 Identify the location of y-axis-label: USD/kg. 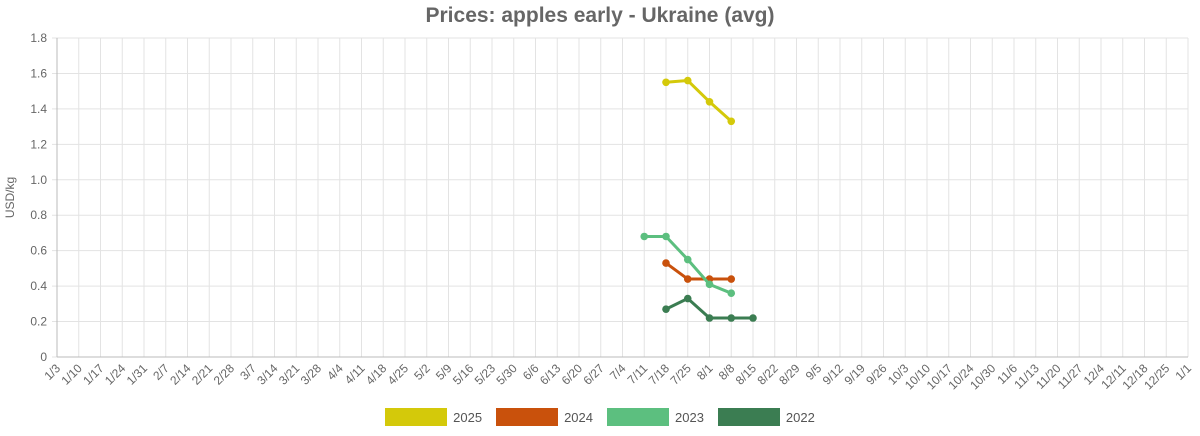
(10, 197).